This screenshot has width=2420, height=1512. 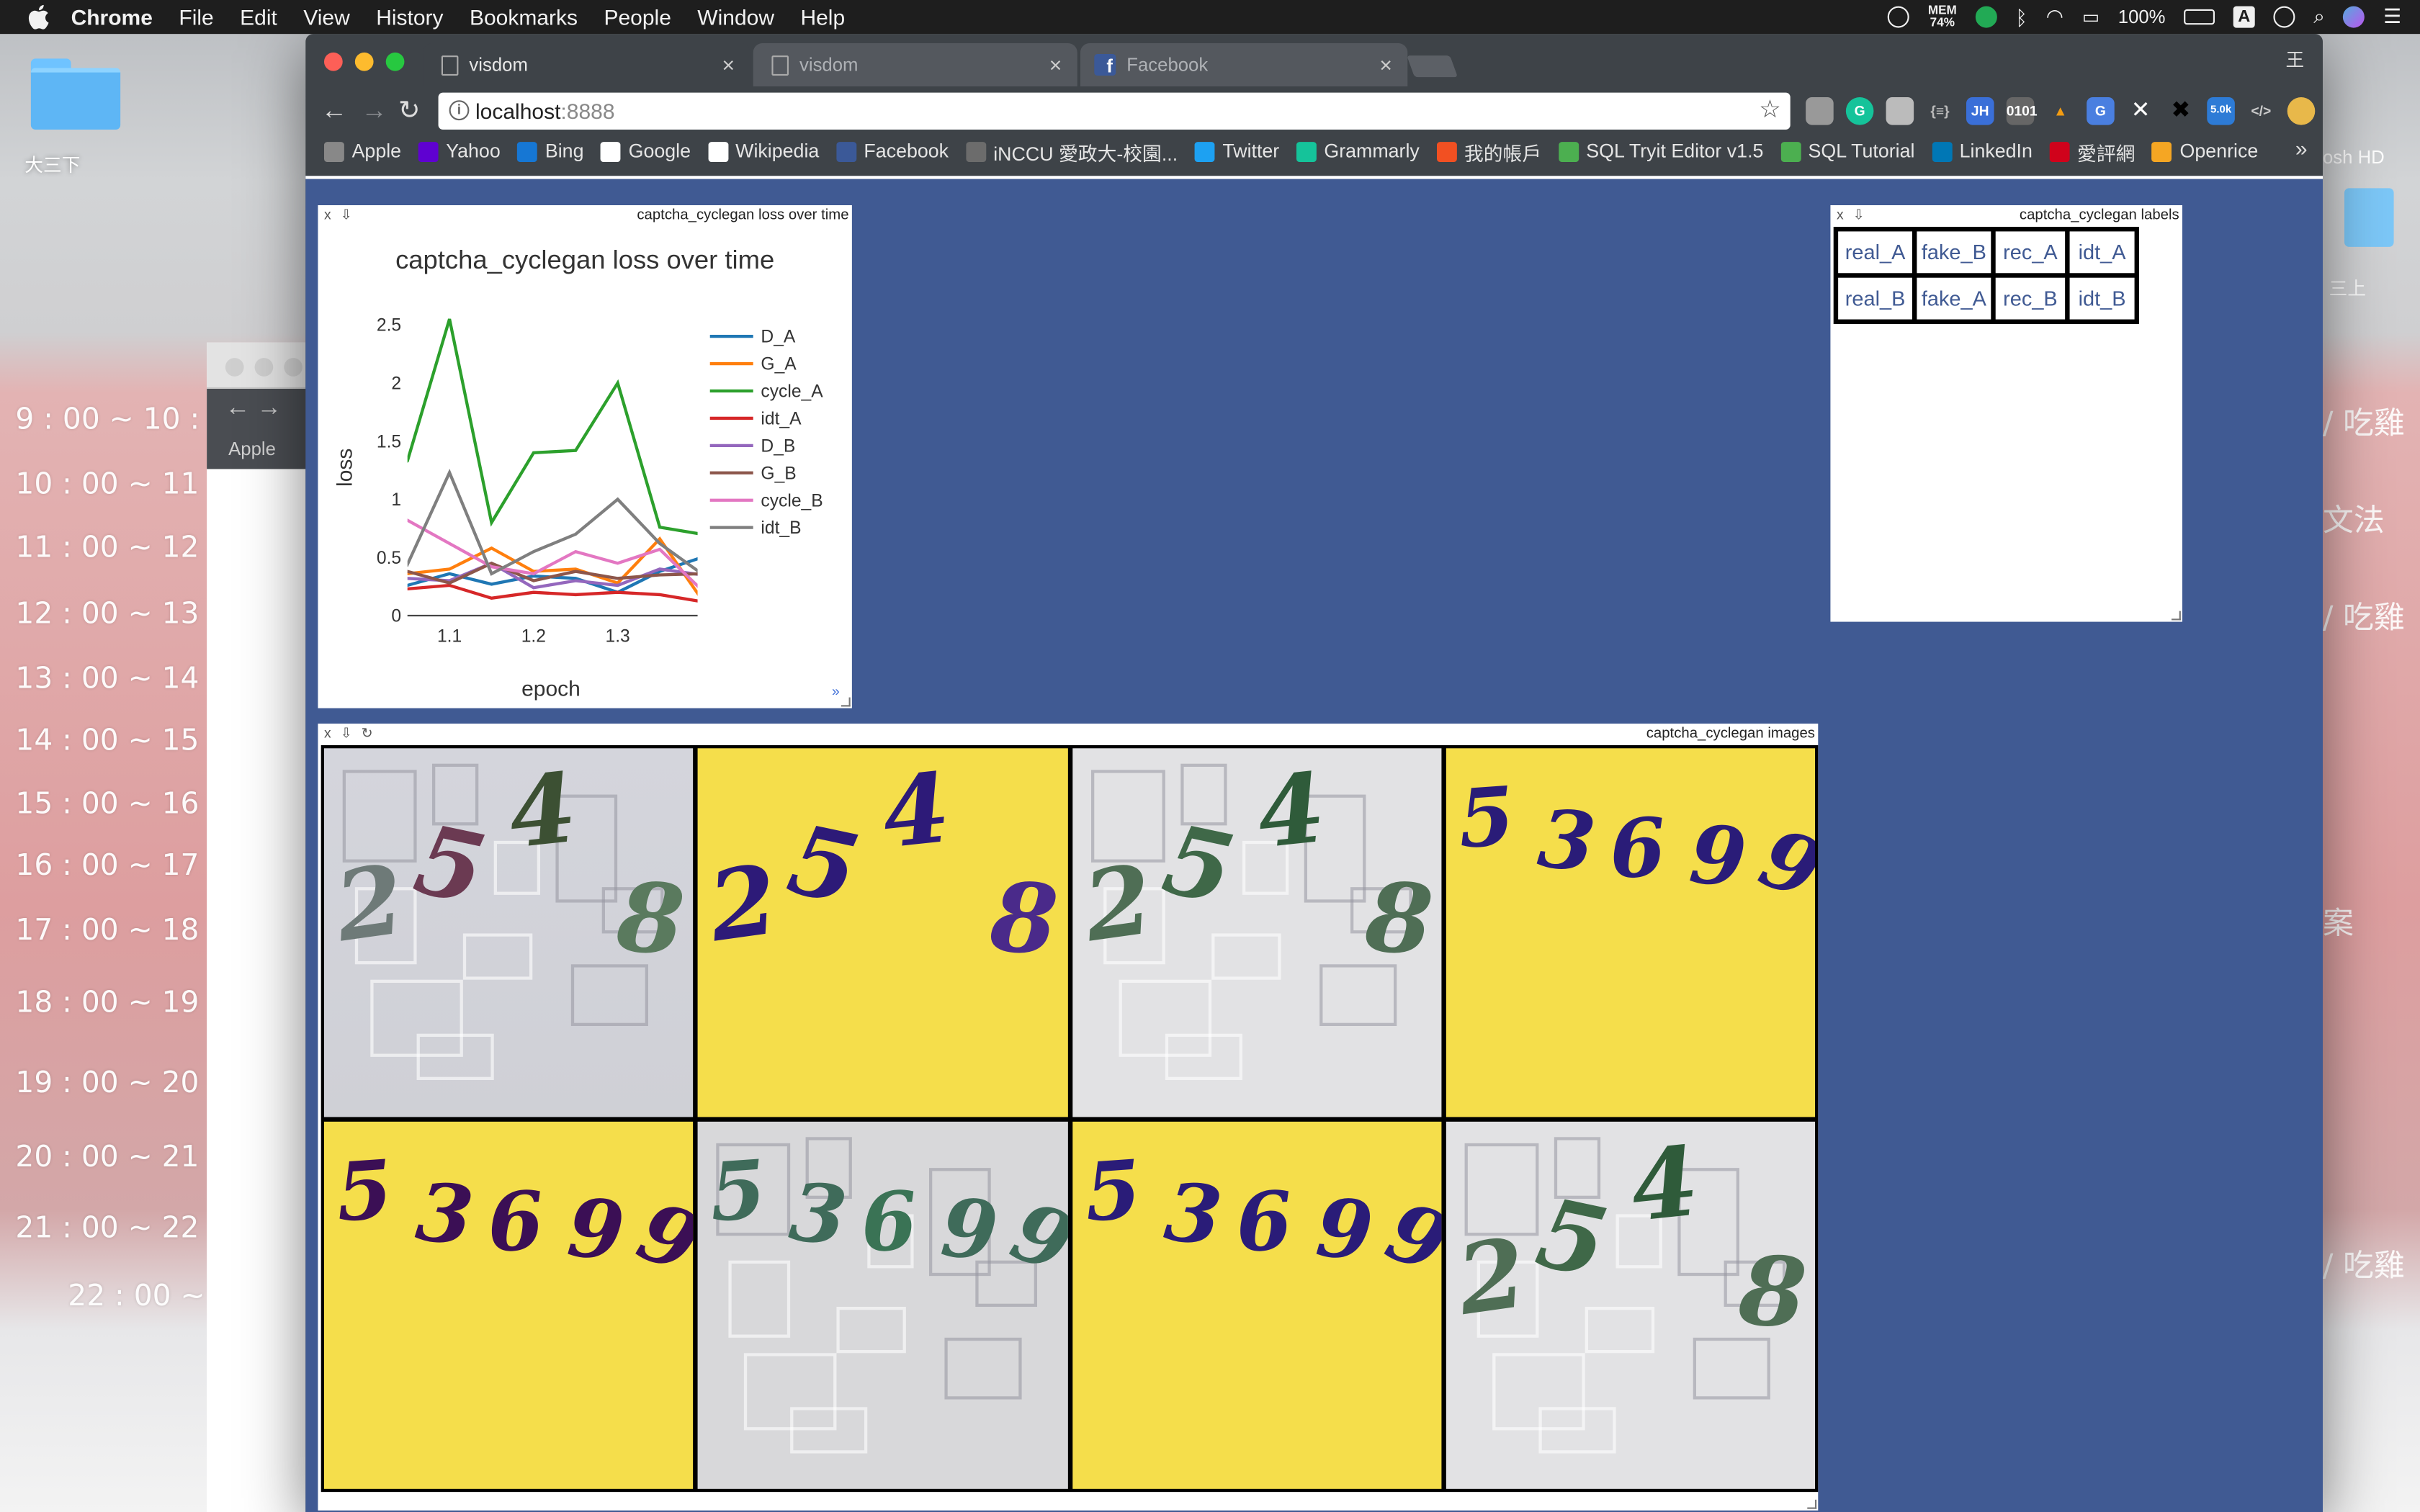 I want to click on bookmark-item: Bing, so click(x=550, y=151).